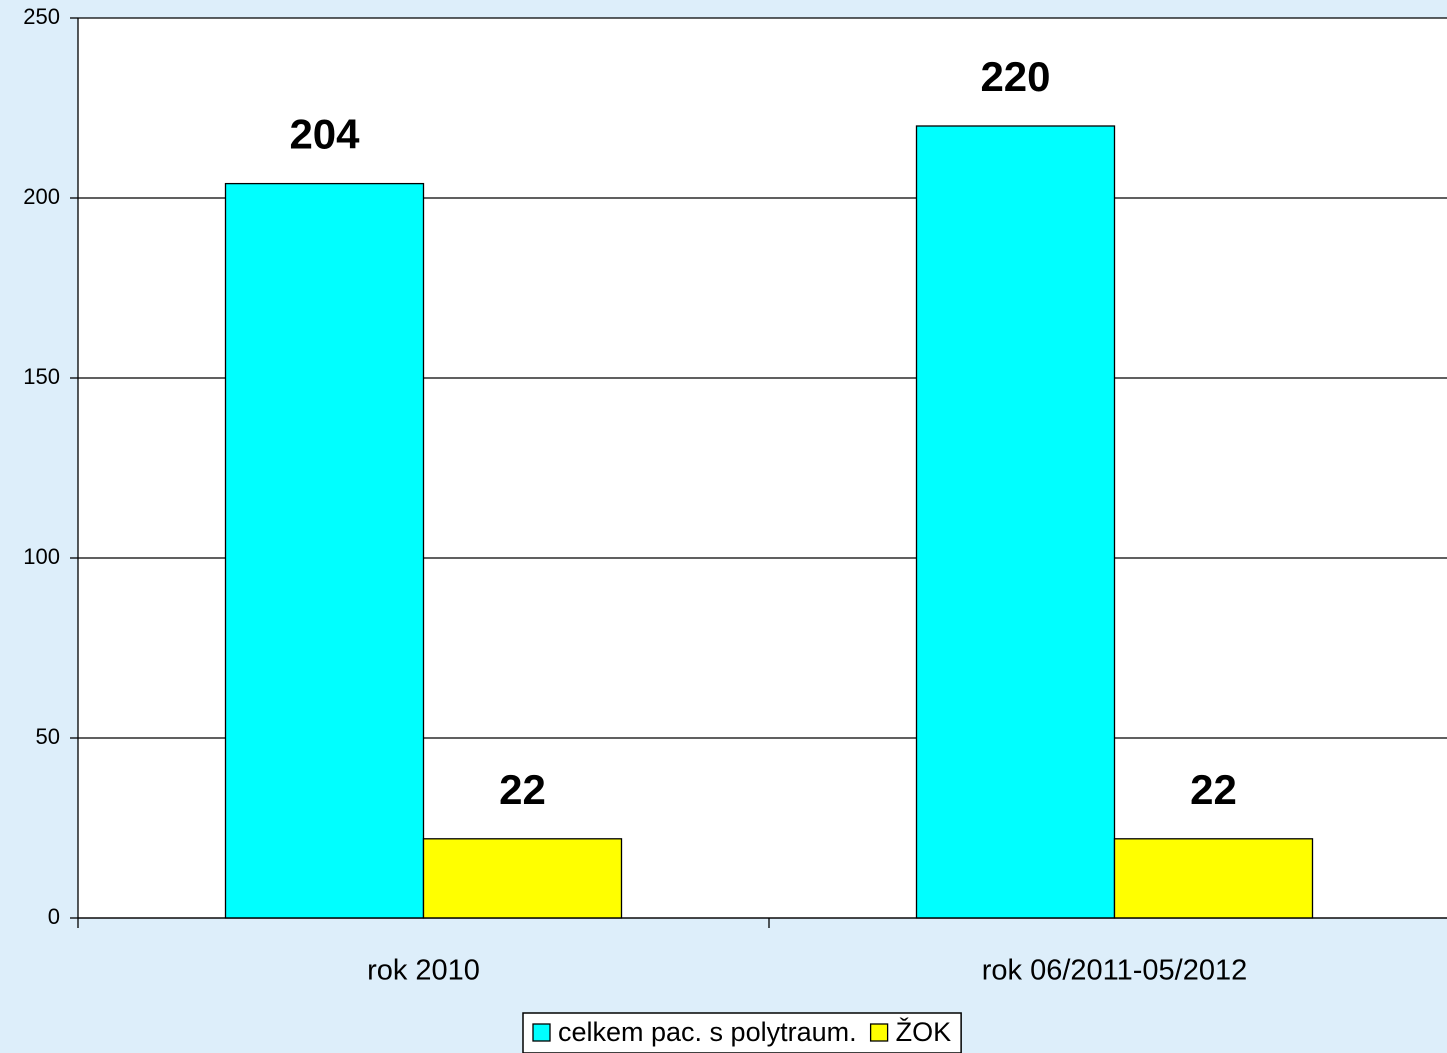 The image size is (1447, 1053). I want to click on data-label: 204, so click(324, 134).